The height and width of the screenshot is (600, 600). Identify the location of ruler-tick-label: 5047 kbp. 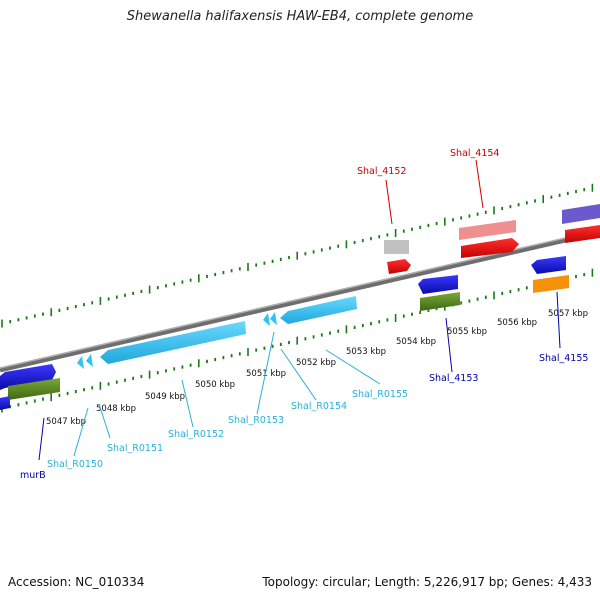
(66, 422).